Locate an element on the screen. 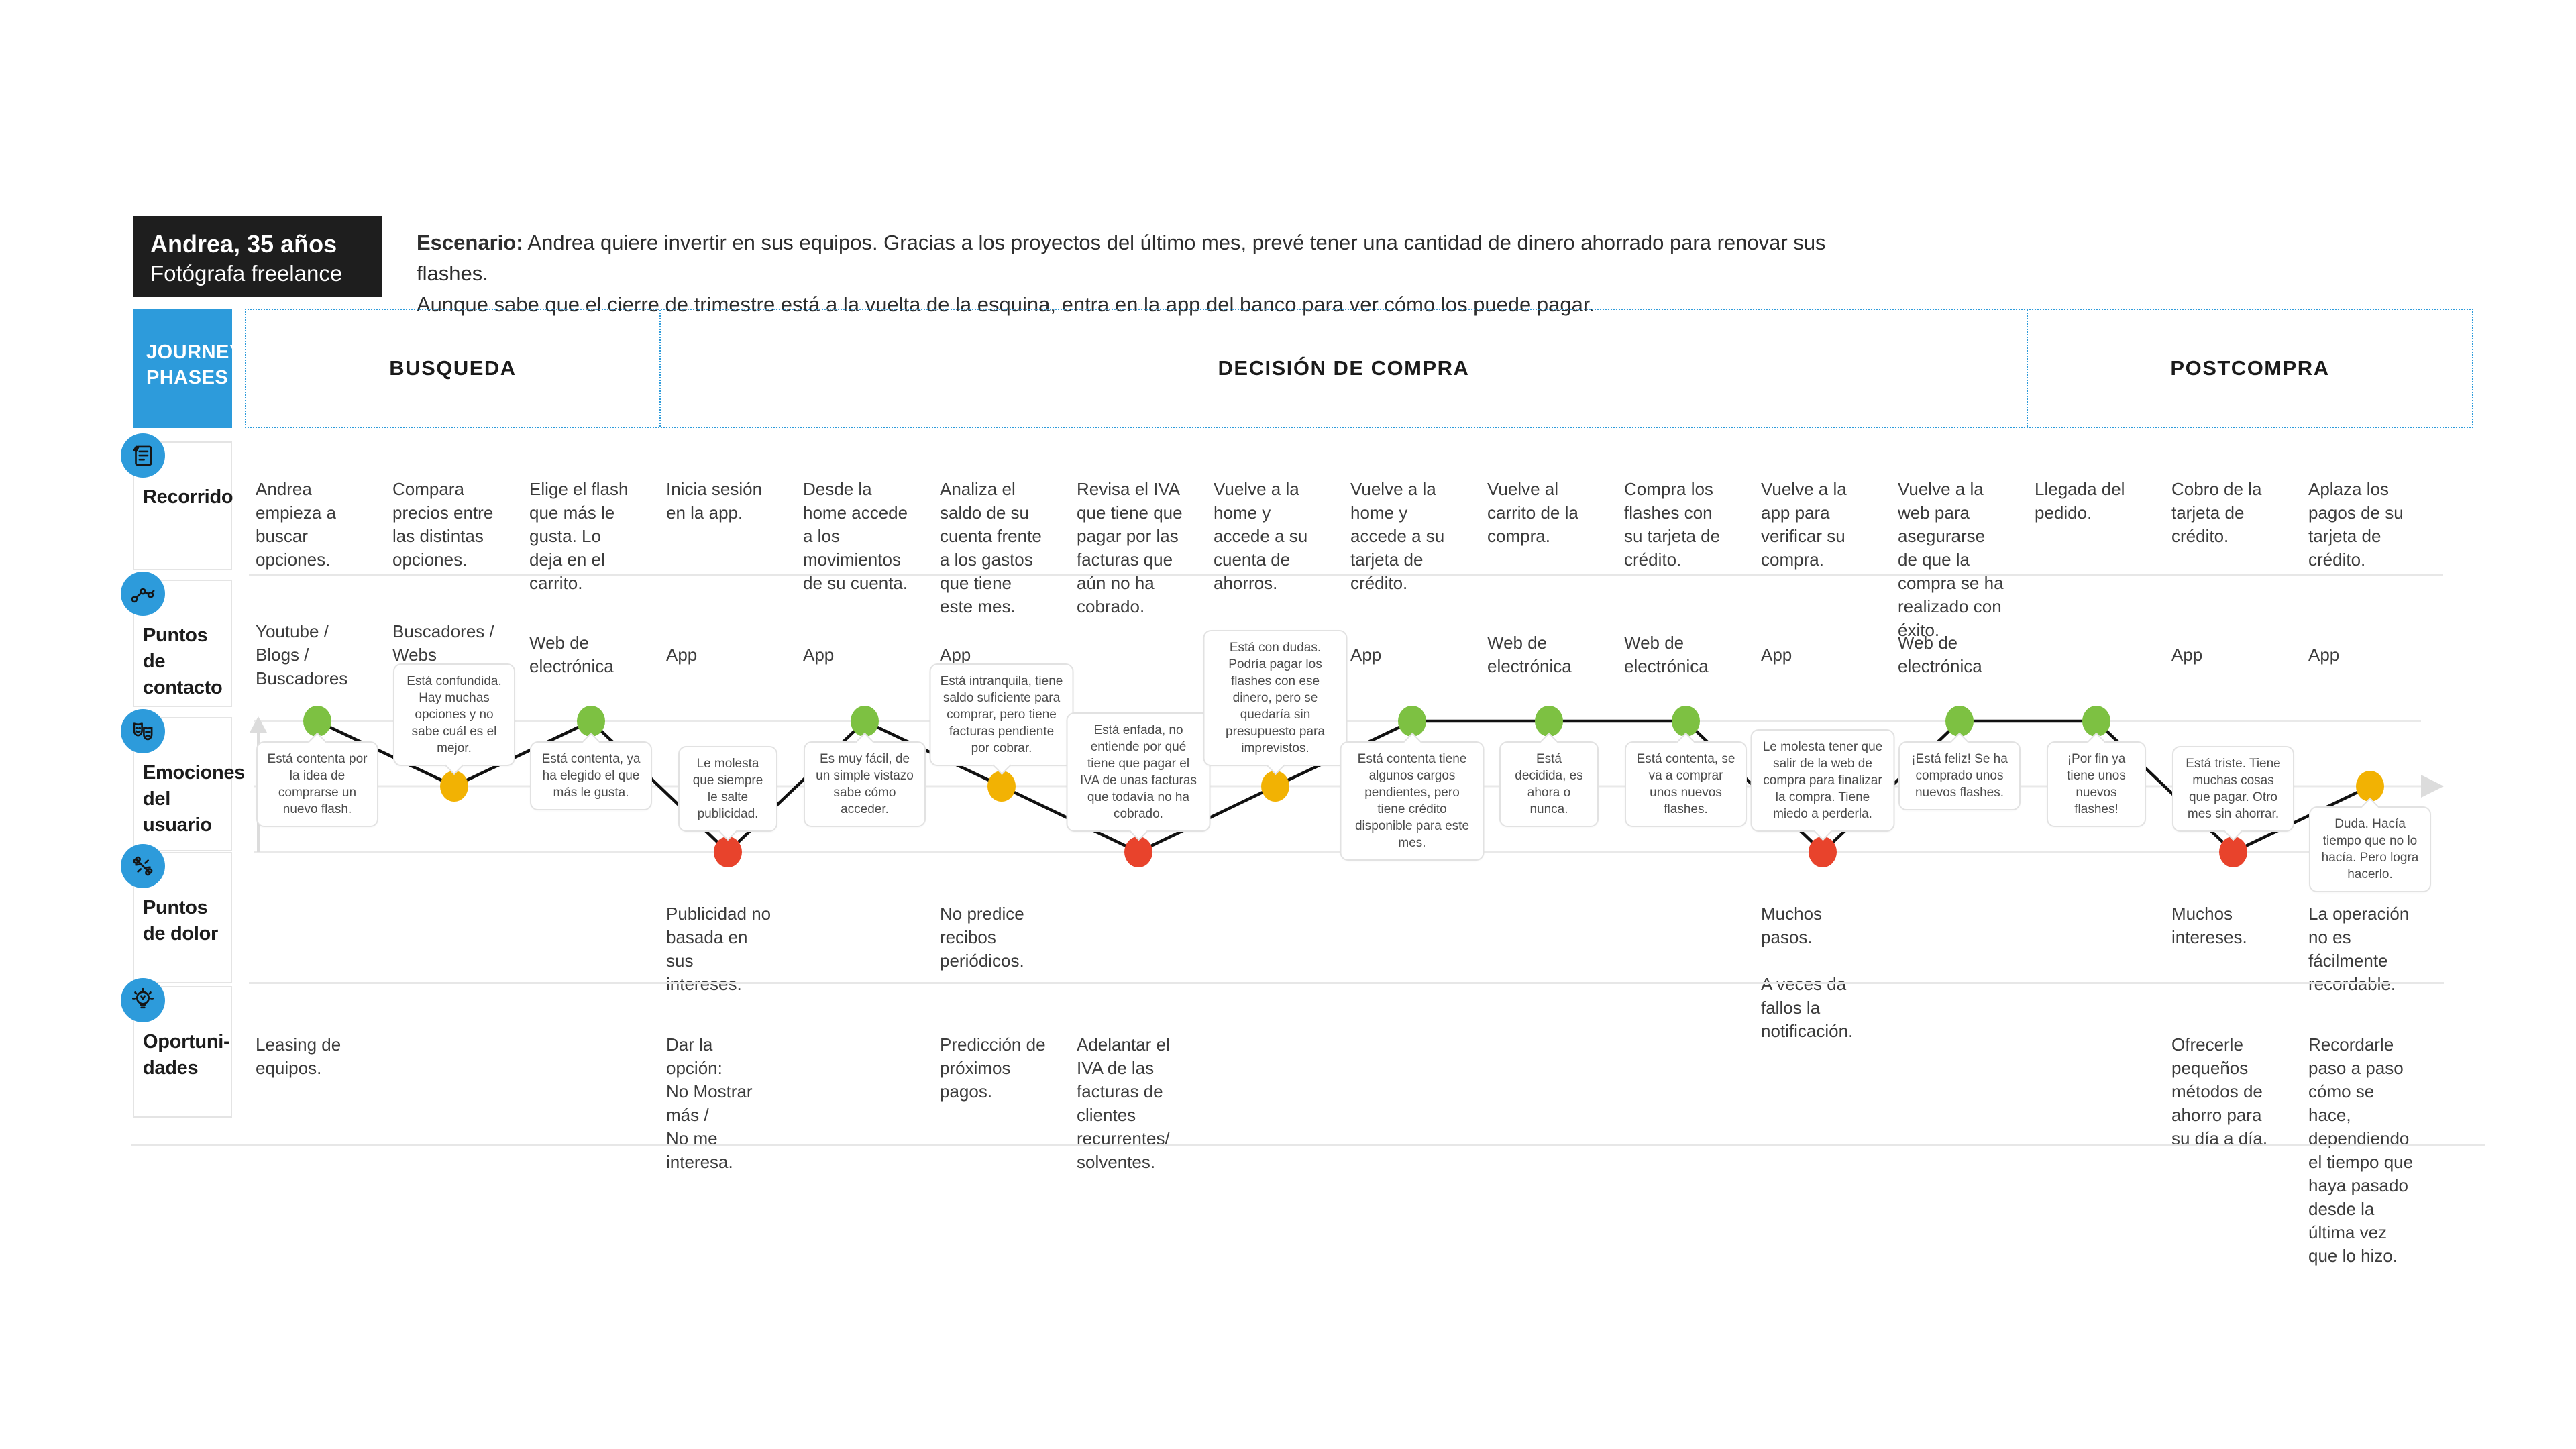 This screenshot has width=2576, height=1449. pain-icon is located at coordinates (143, 866).